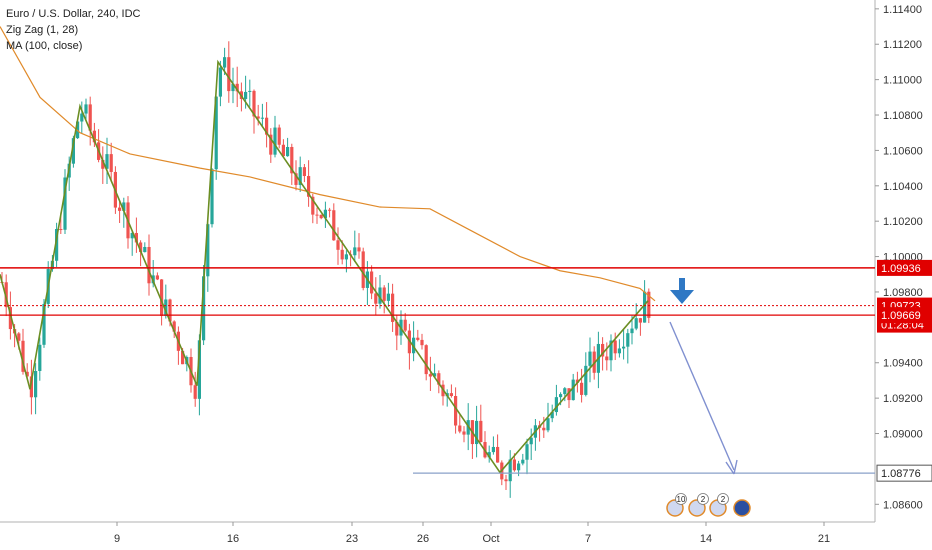 The width and height of the screenshot is (932, 550). Describe the element at coordinates (352, 539) in the screenshot. I see `date-tick-label: 23` at that location.